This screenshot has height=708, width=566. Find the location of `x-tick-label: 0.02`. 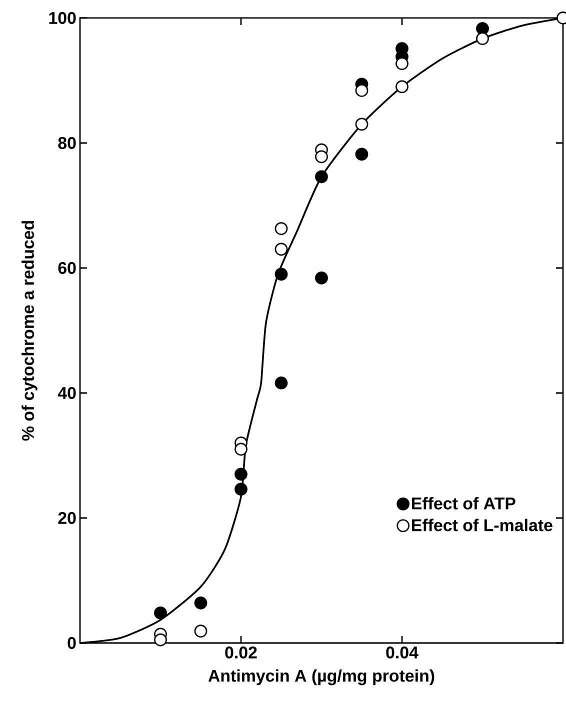

x-tick-label: 0.02 is located at coordinates (241, 652).